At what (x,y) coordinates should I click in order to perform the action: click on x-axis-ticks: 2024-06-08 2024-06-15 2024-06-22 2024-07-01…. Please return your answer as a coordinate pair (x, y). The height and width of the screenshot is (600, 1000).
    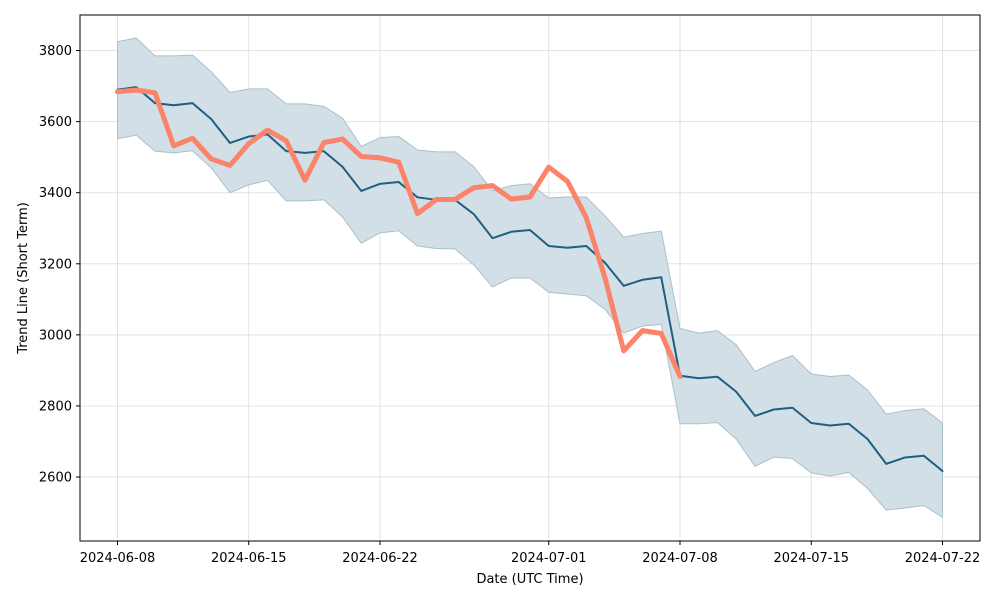
    Looking at the image, I should click on (530, 553).